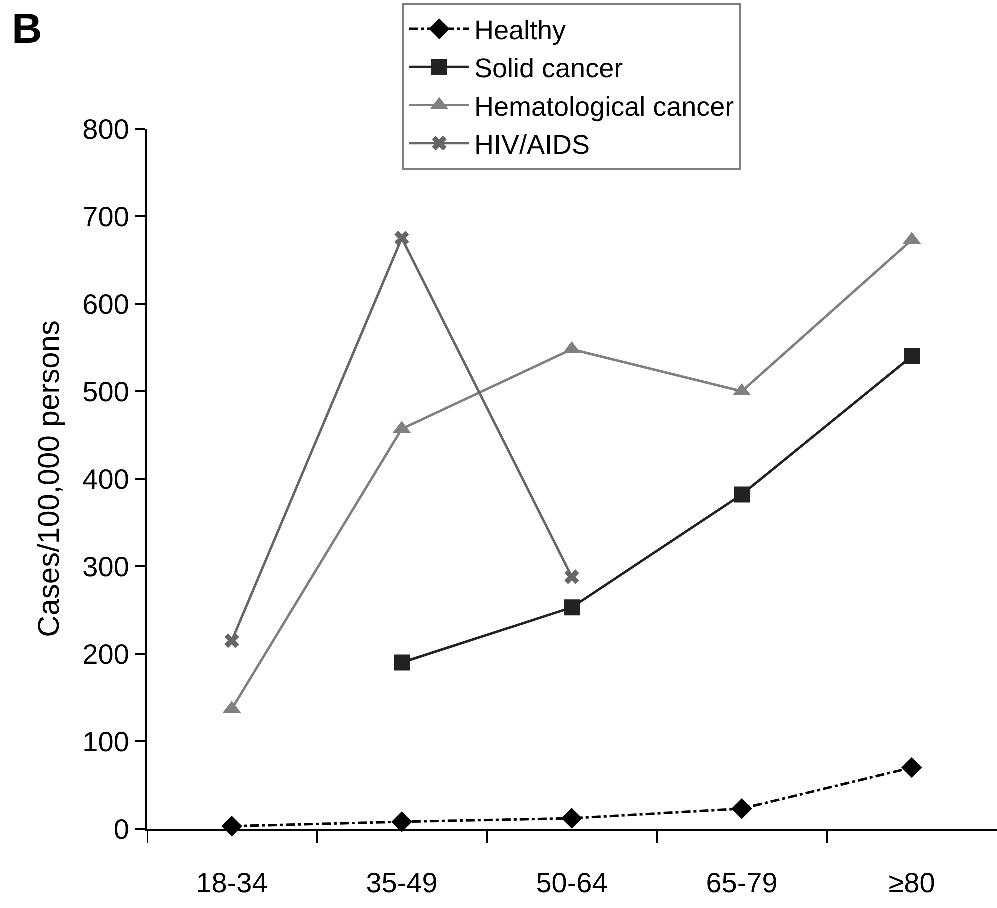 The image size is (997, 908). What do you see at coordinates (106, 654) in the screenshot?
I see `y-tick-label: 200` at bounding box center [106, 654].